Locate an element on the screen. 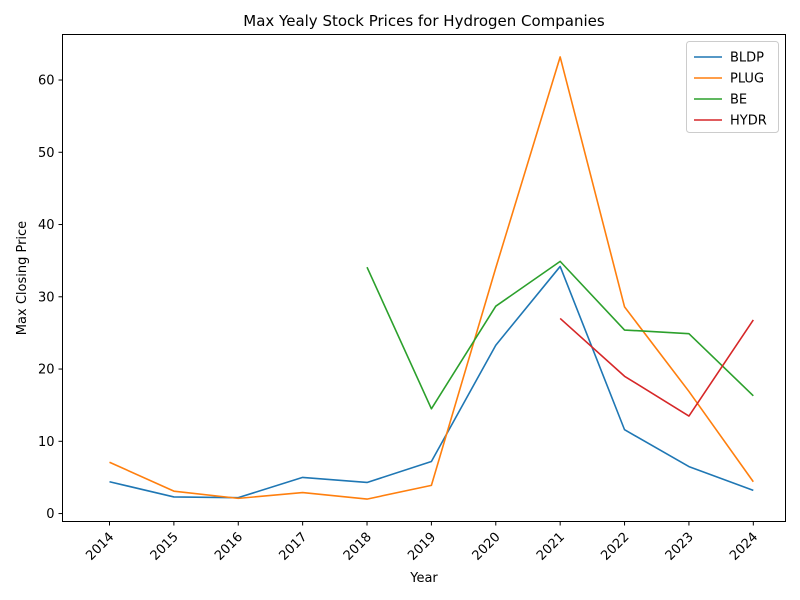 The height and width of the screenshot is (600, 800). legend-box is located at coordinates (732, 87).